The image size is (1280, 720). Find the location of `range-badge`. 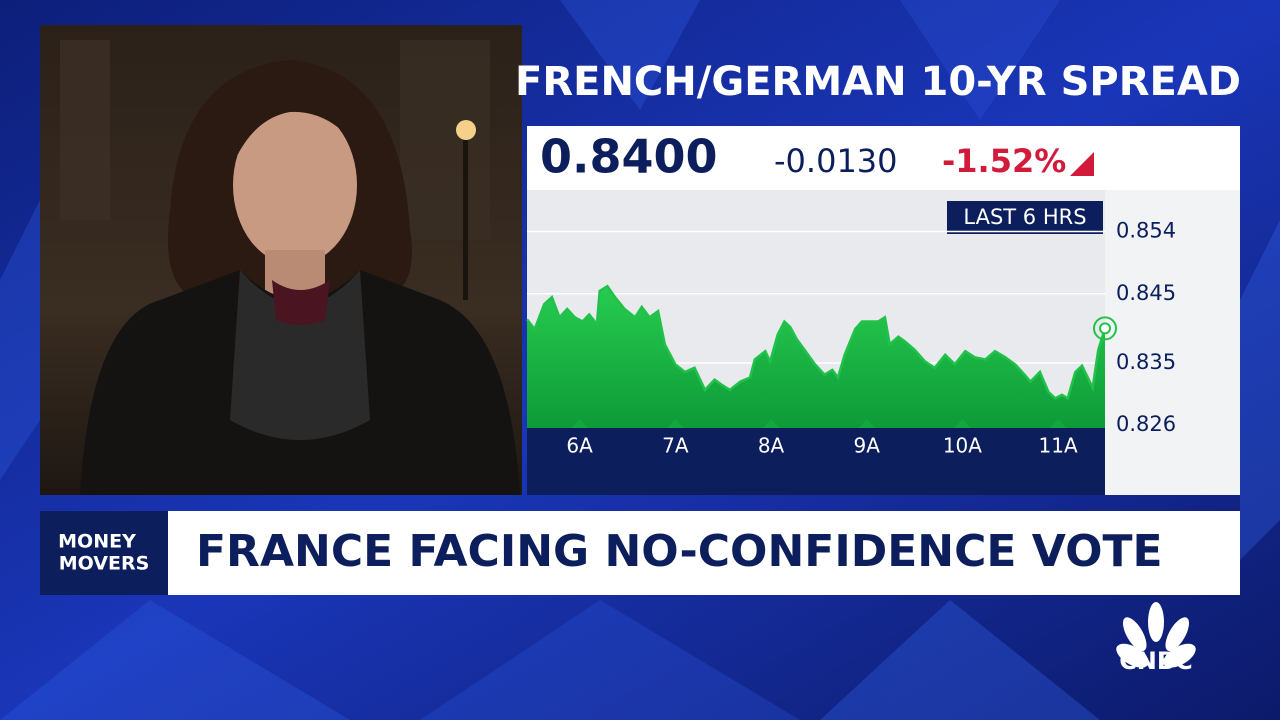

range-badge is located at coordinates (1025, 217).